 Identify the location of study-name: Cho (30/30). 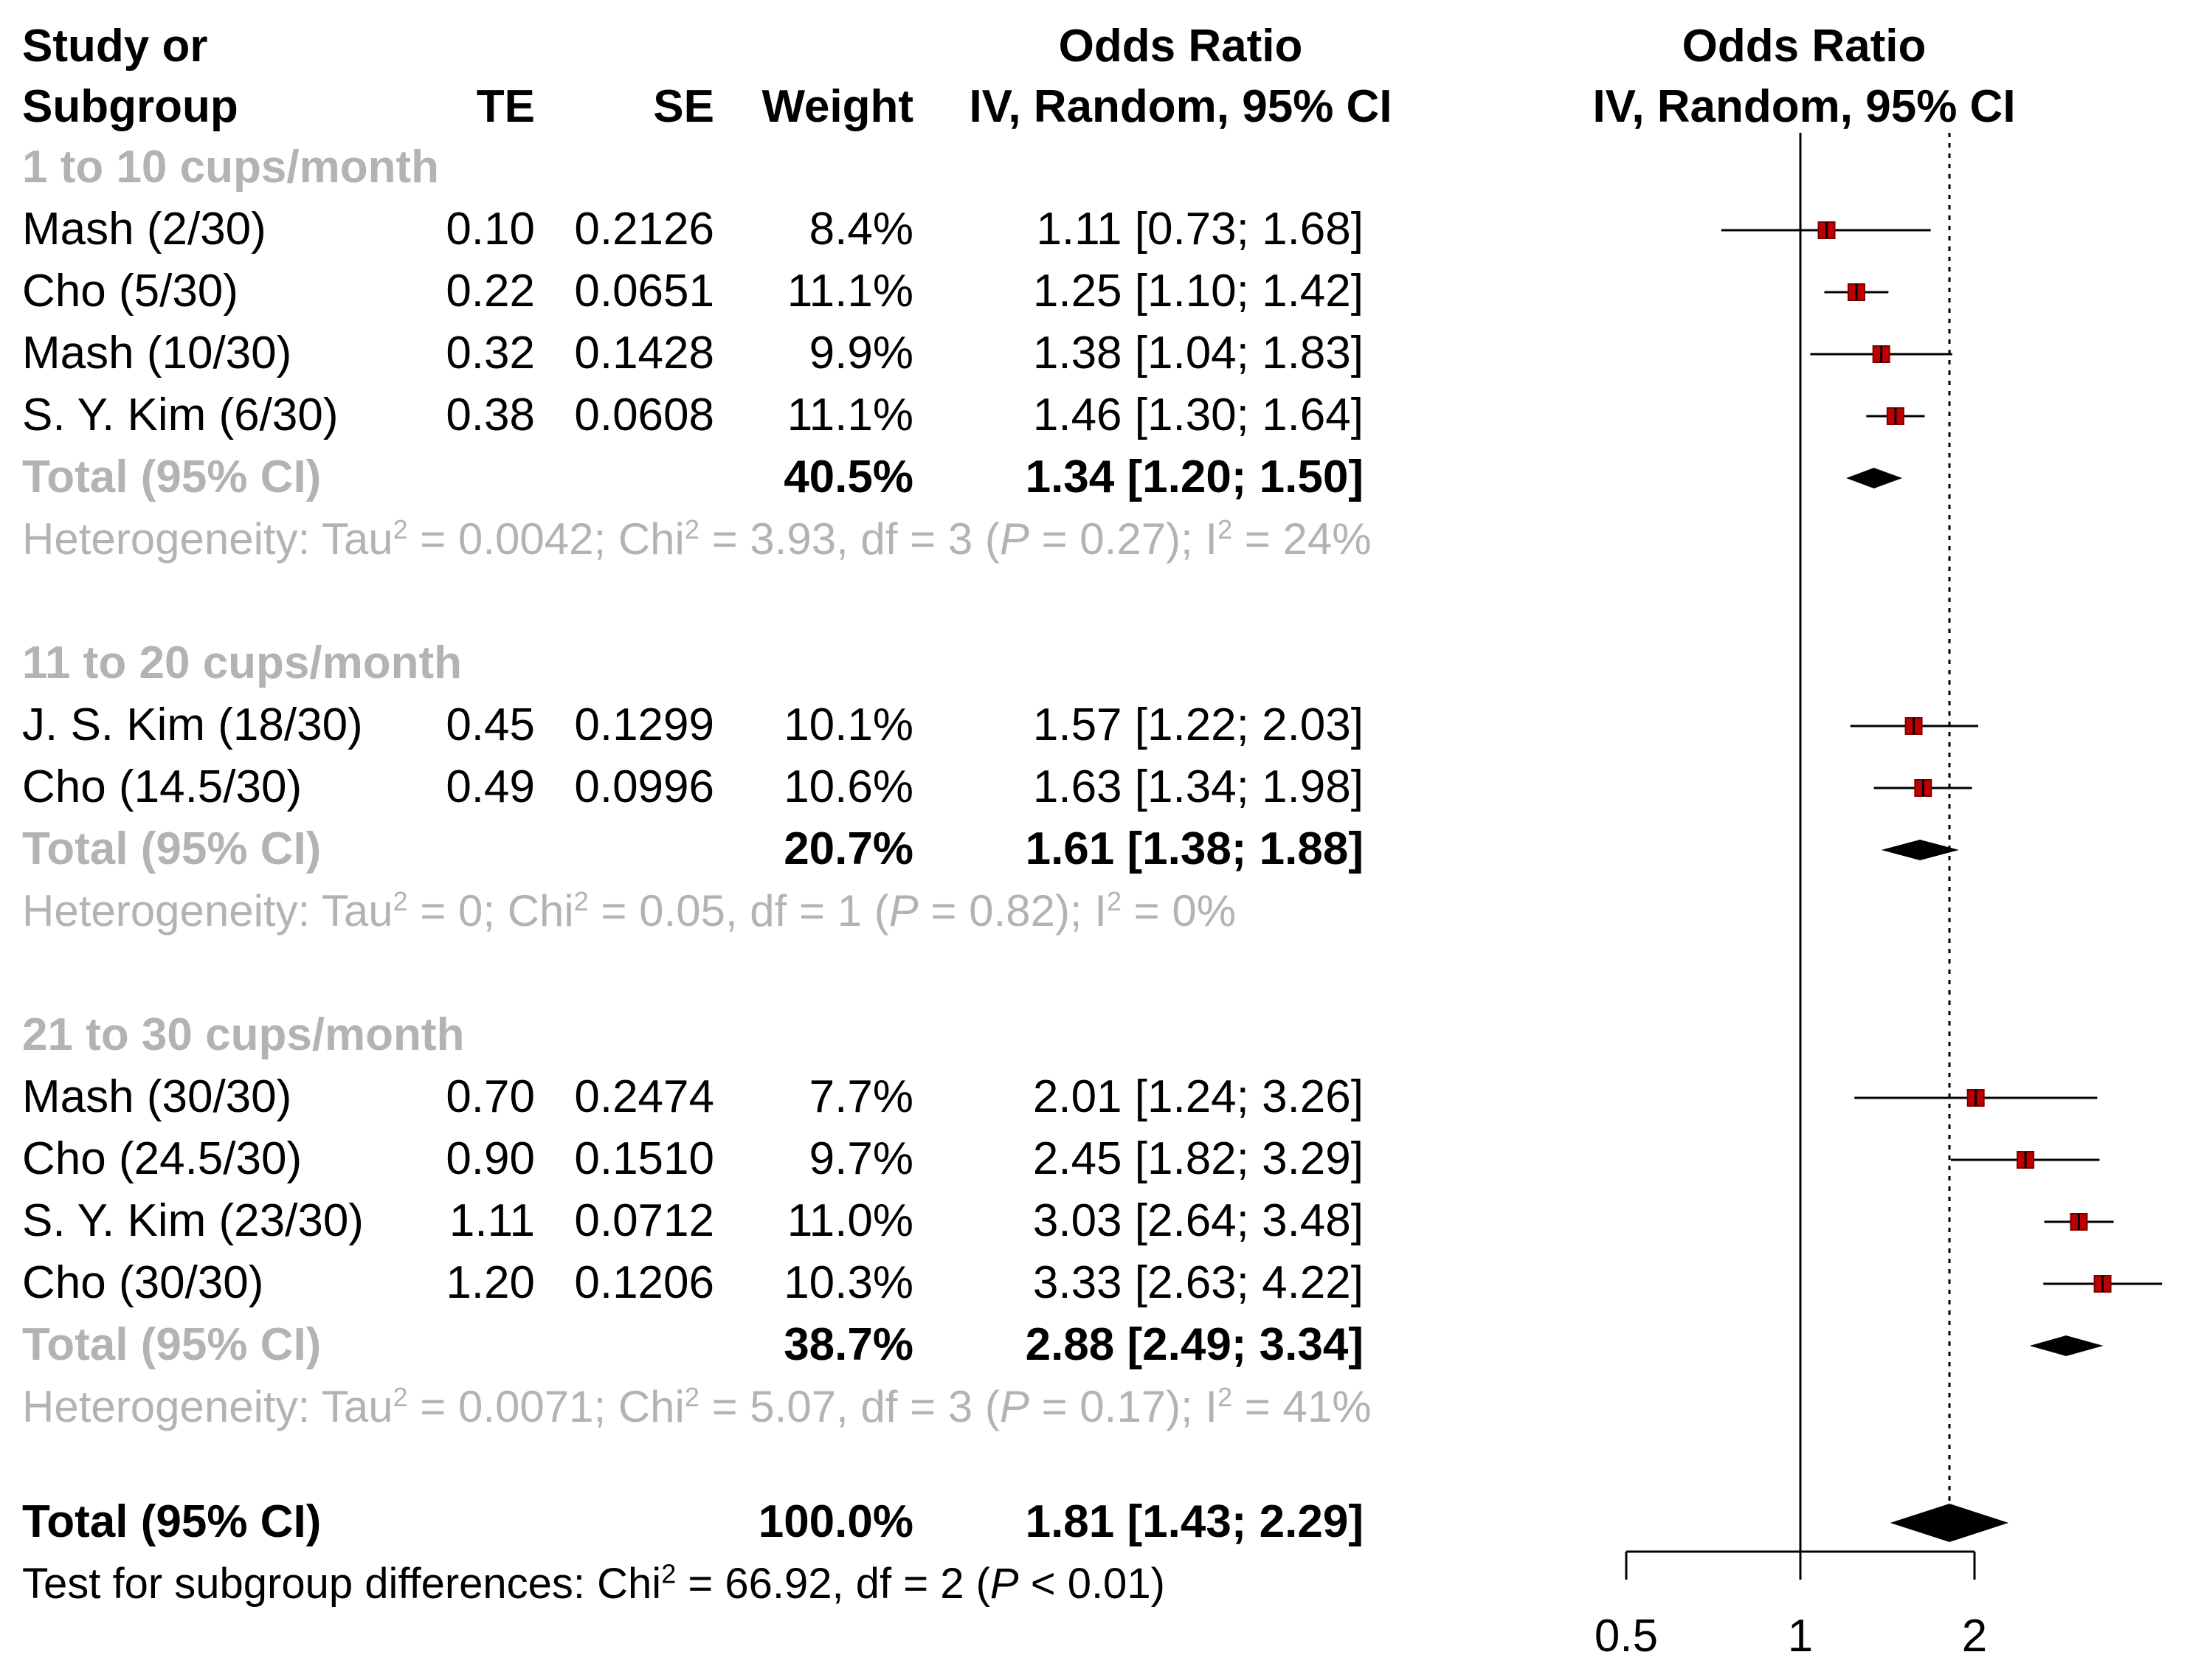
(143, 1282).